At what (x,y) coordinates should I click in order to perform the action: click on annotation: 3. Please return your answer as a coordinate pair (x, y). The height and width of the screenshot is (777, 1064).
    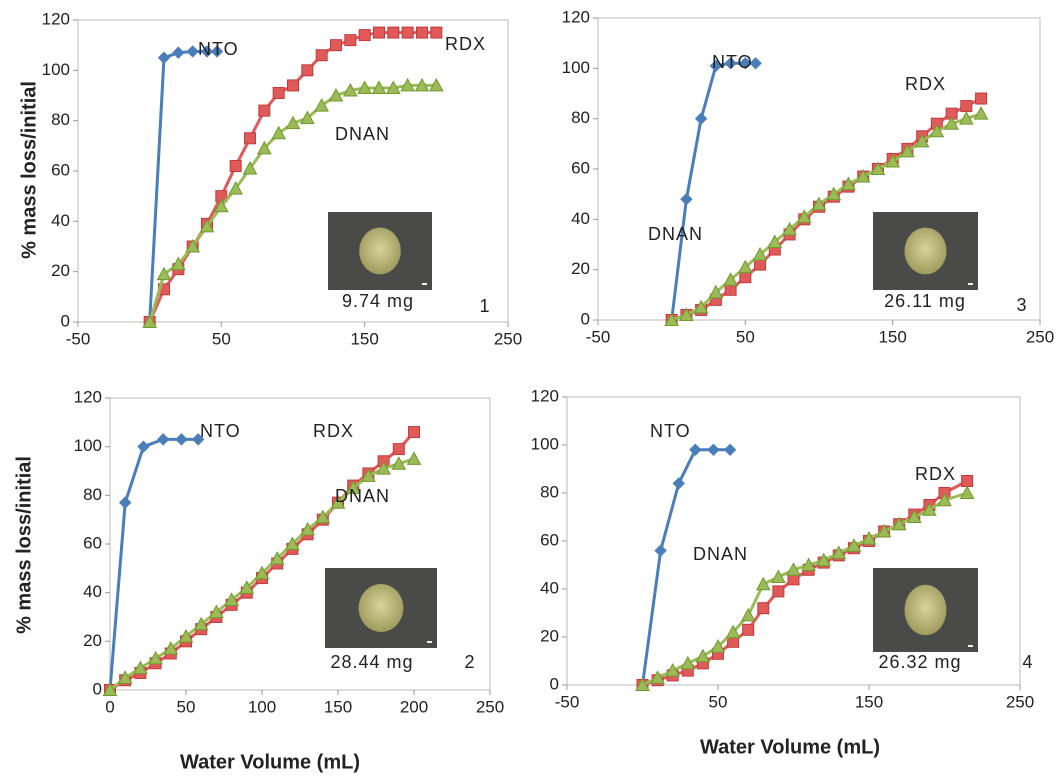
    Looking at the image, I should click on (1021, 305).